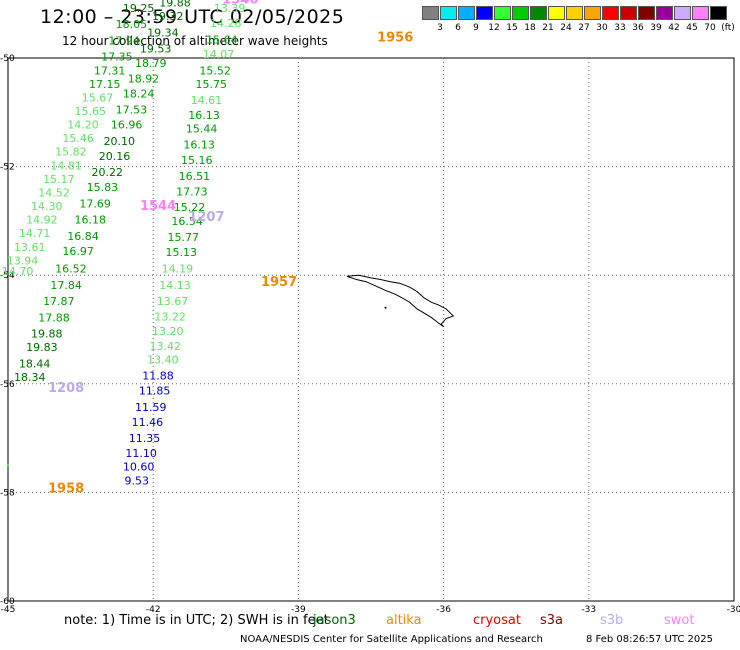 This screenshot has height=650, width=740. What do you see at coordinates (404, 620) in the screenshot?
I see `satellite-legend-altika: altika` at bounding box center [404, 620].